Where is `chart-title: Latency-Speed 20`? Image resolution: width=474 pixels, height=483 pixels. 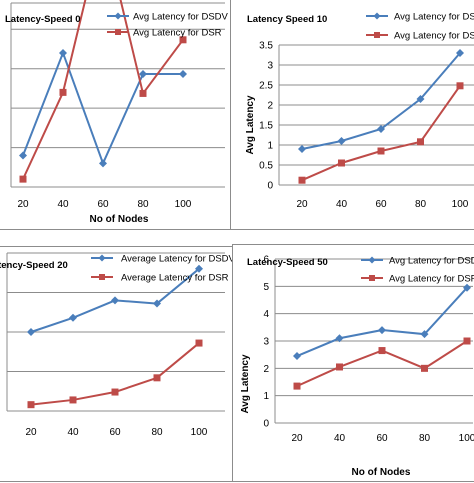 chart-title: Latency-Speed 20 is located at coordinates (34, 265).